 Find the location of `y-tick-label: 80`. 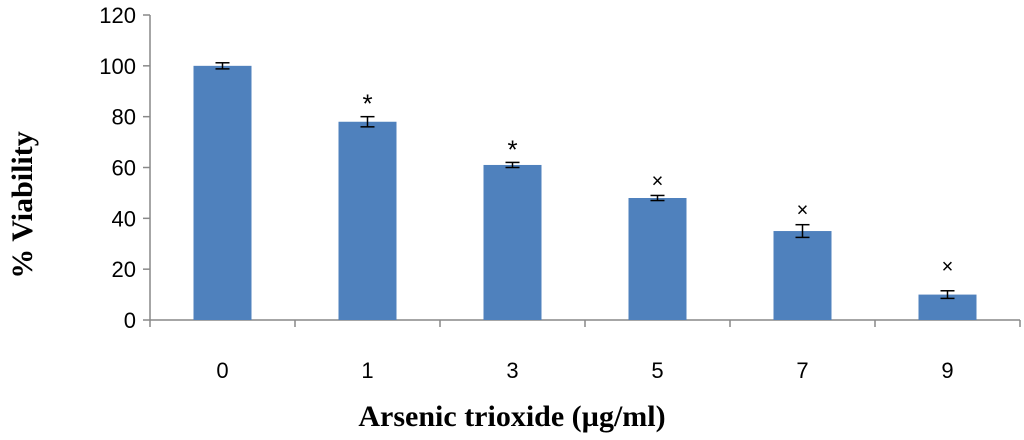

y-tick-label: 80 is located at coordinates (124, 117).